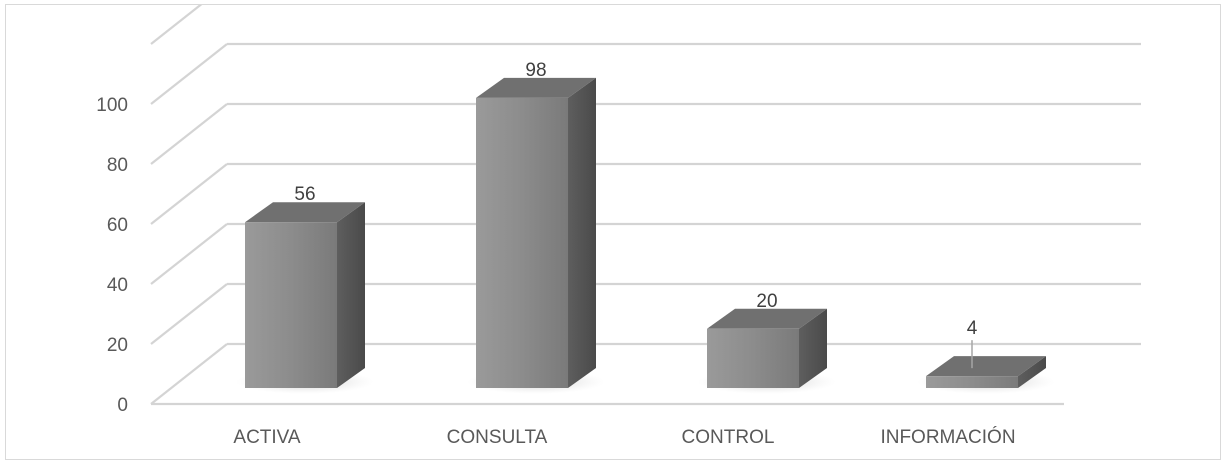  I want to click on y-tick-100: 100, so click(112, 105).